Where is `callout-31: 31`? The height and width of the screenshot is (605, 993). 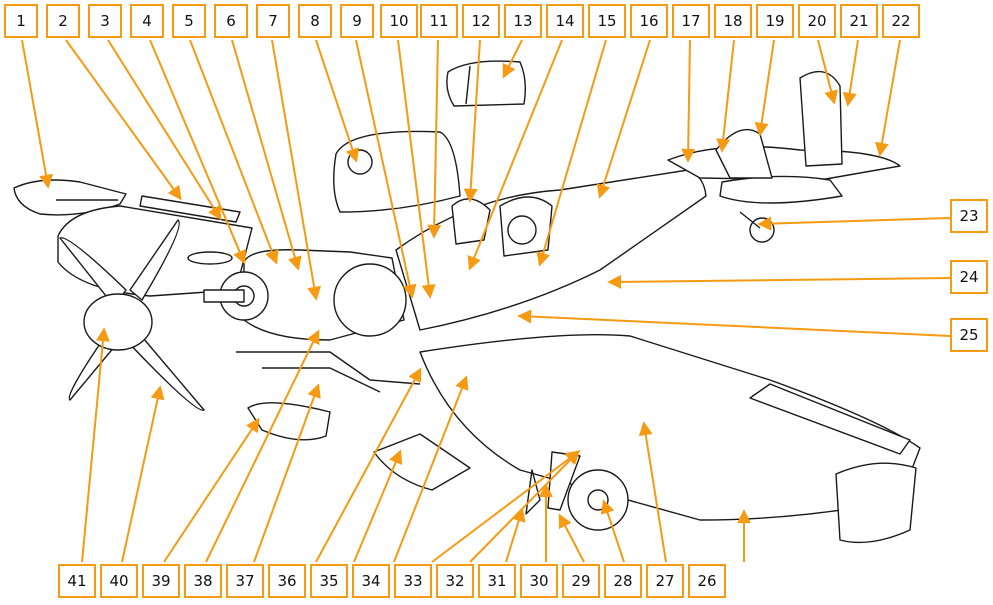 callout-31: 31 is located at coordinates (497, 581).